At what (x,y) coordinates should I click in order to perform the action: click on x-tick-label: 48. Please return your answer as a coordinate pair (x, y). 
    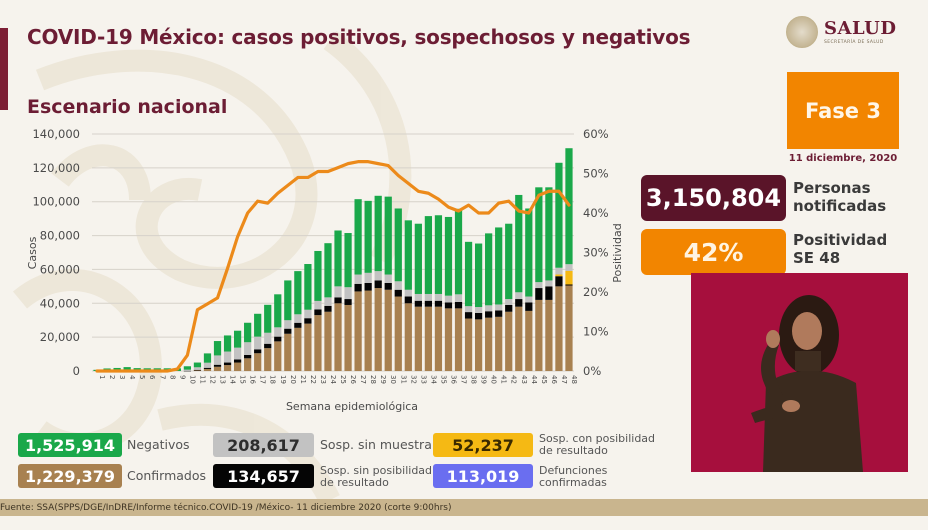
    Looking at the image, I should click on (574, 379).